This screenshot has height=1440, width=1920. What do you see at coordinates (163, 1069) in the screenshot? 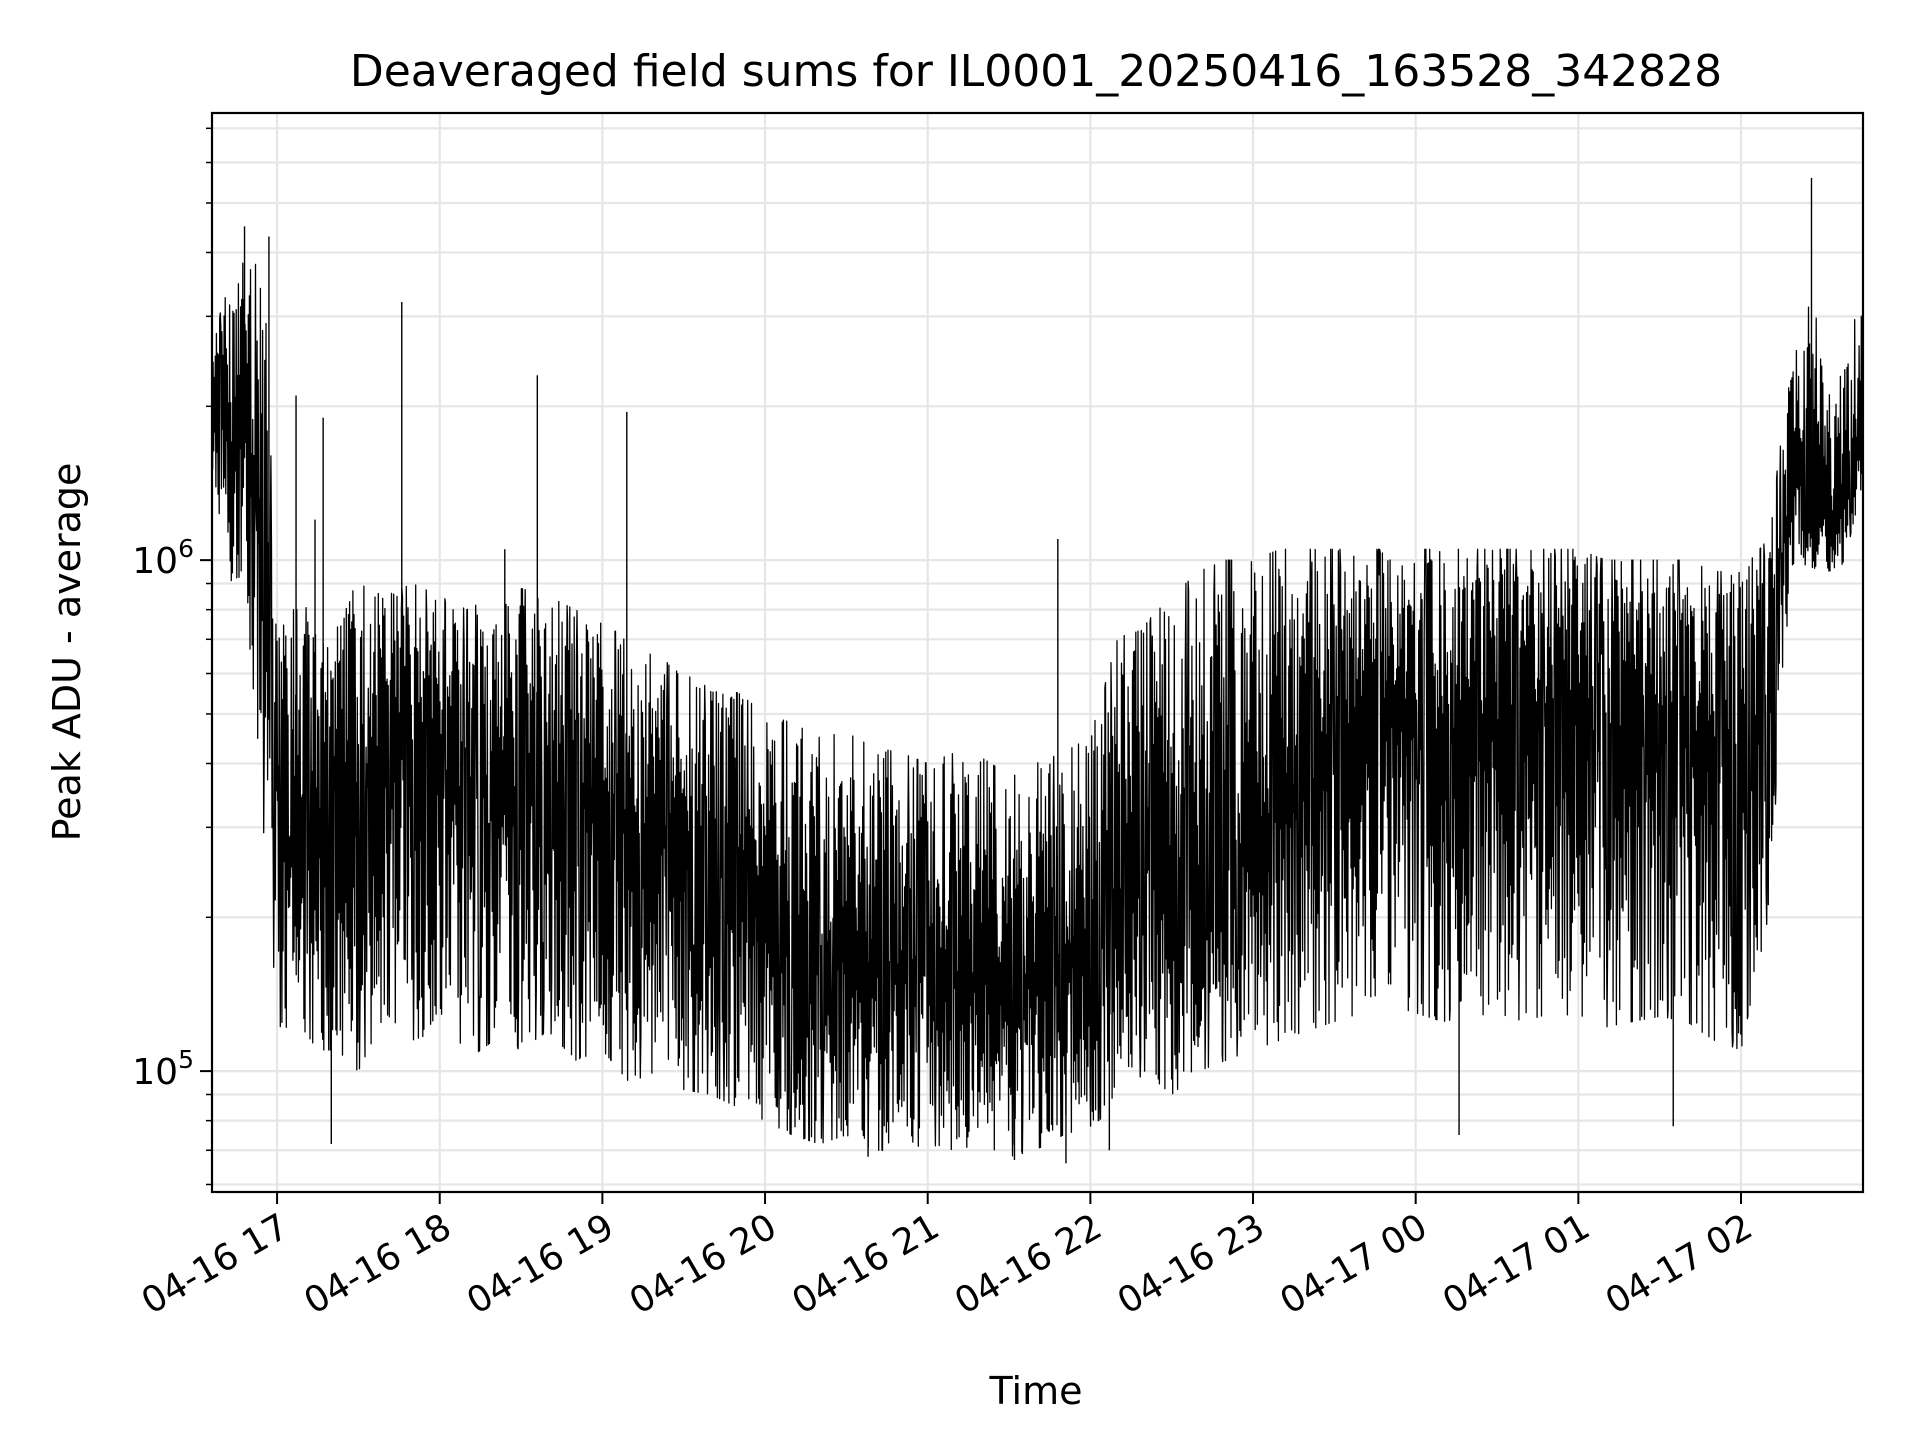
I see `y-tick-label: 10⁵` at bounding box center [163, 1069].